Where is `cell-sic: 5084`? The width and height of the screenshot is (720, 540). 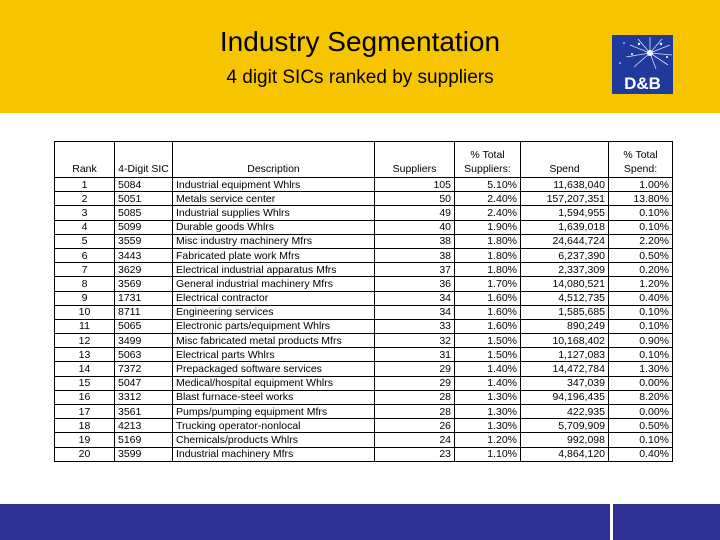
cell-sic: 5084 is located at coordinates (143, 184).